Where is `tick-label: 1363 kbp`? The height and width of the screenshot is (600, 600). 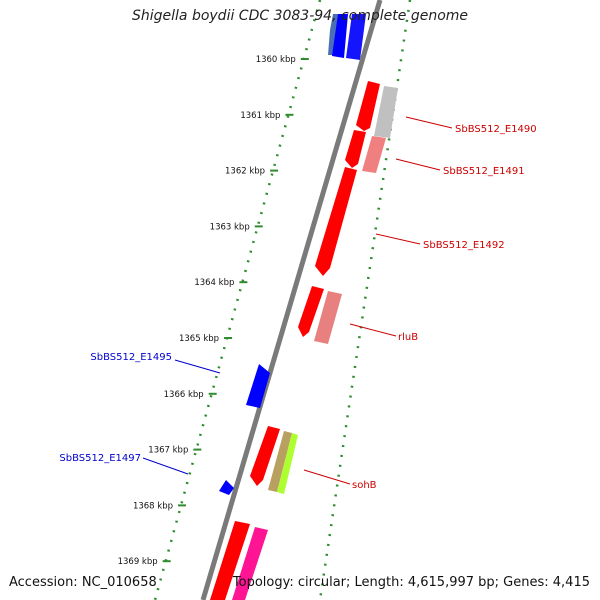 tick-label: 1363 kbp is located at coordinates (230, 227).